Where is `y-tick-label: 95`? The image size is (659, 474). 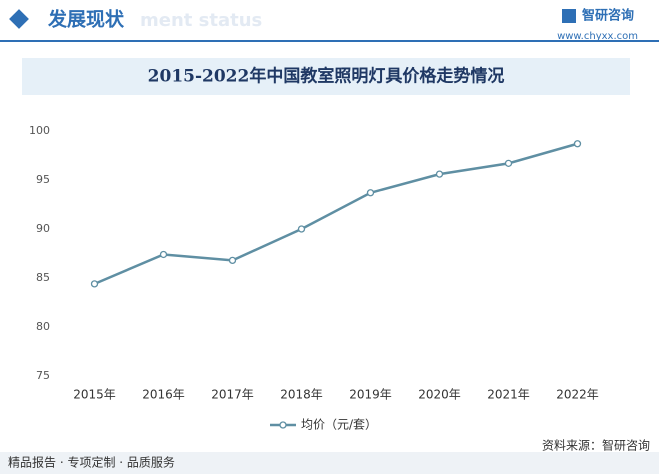
y-tick-label: 95 is located at coordinates (43, 179).